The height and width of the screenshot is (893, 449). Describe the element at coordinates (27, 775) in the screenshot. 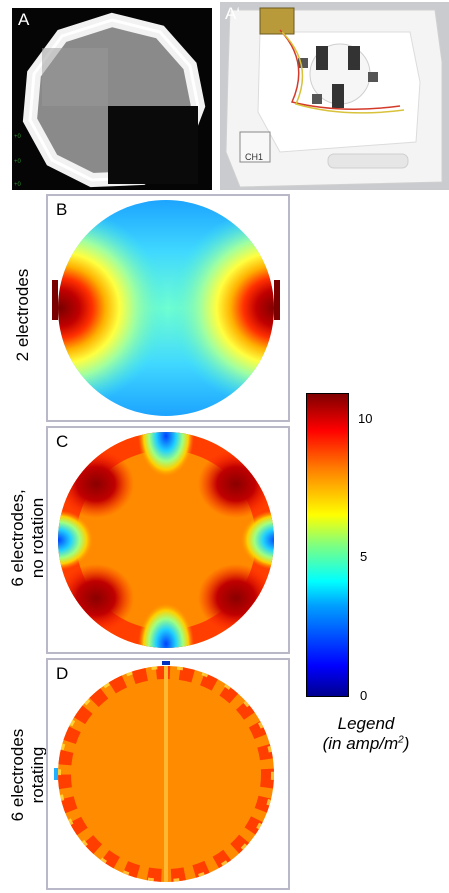

I see `row-label-d: 6 electrodes rotating` at that location.